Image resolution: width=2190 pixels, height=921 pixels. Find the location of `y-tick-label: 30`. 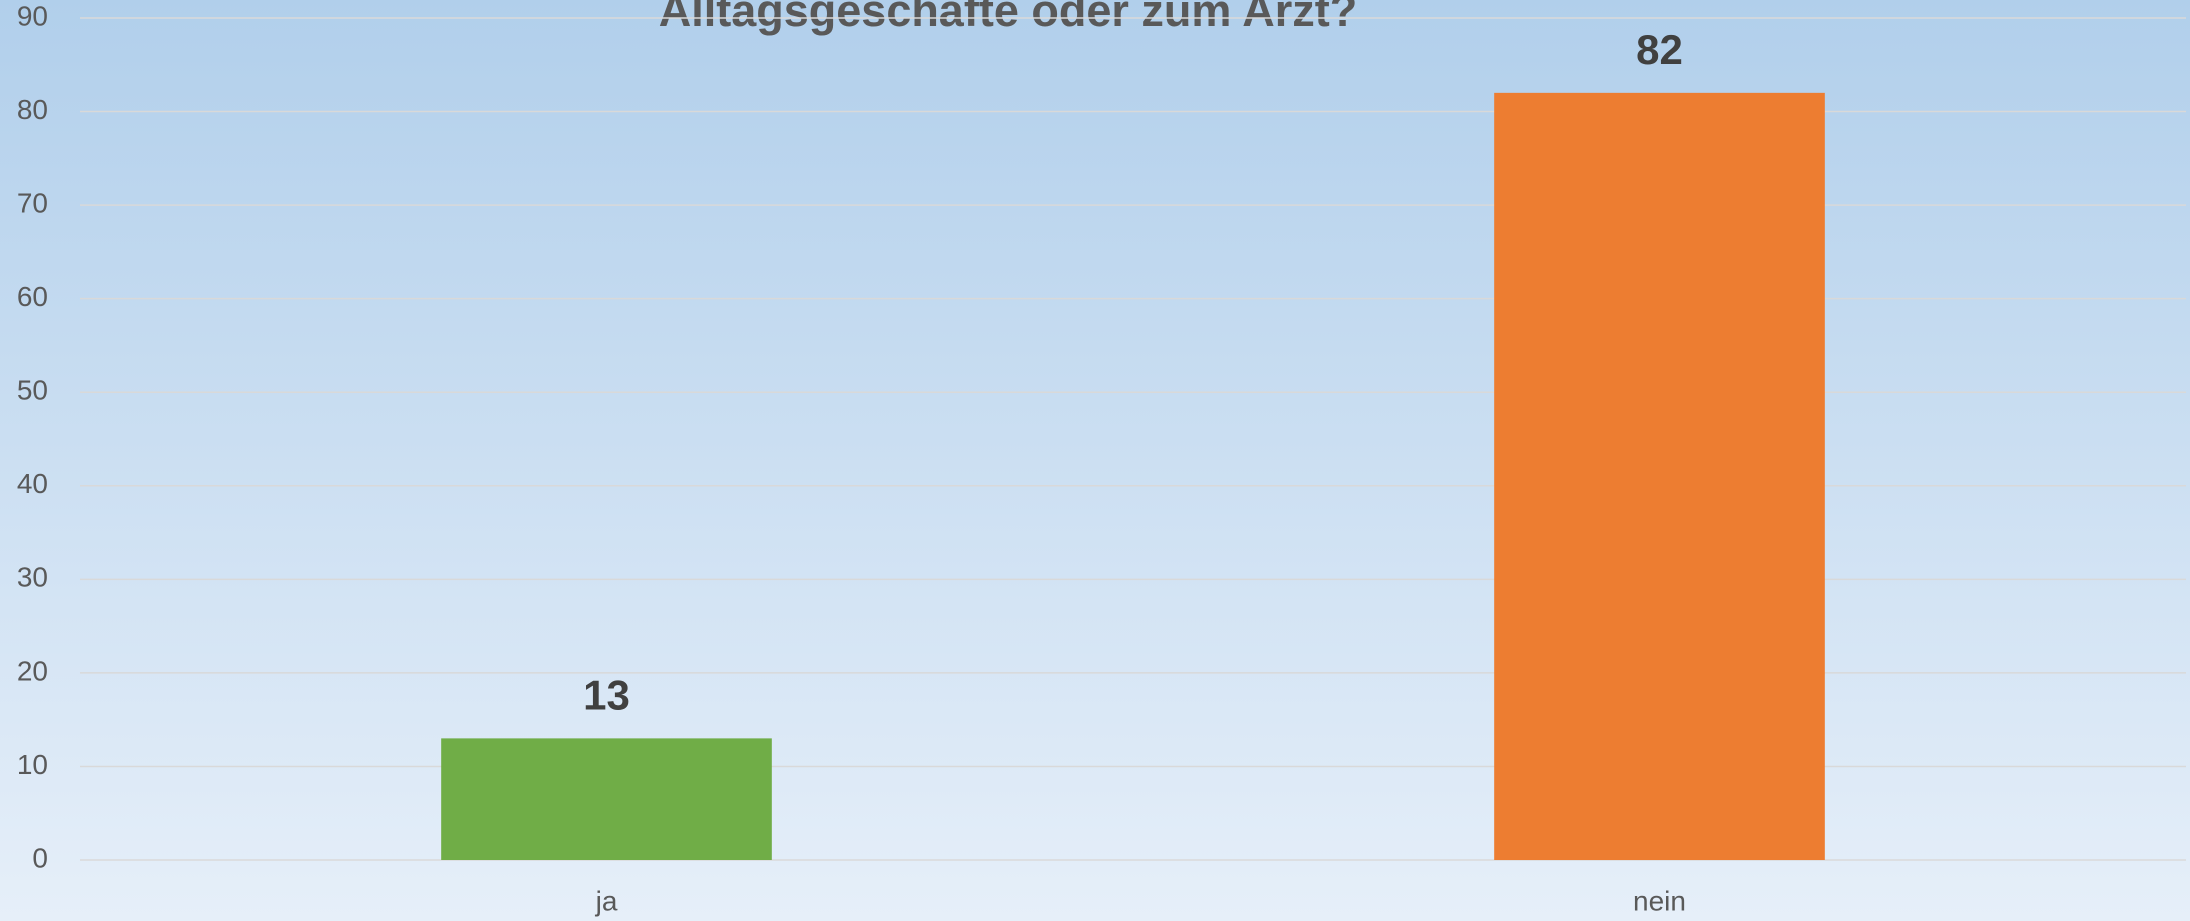

y-tick-label: 30 is located at coordinates (32, 577).